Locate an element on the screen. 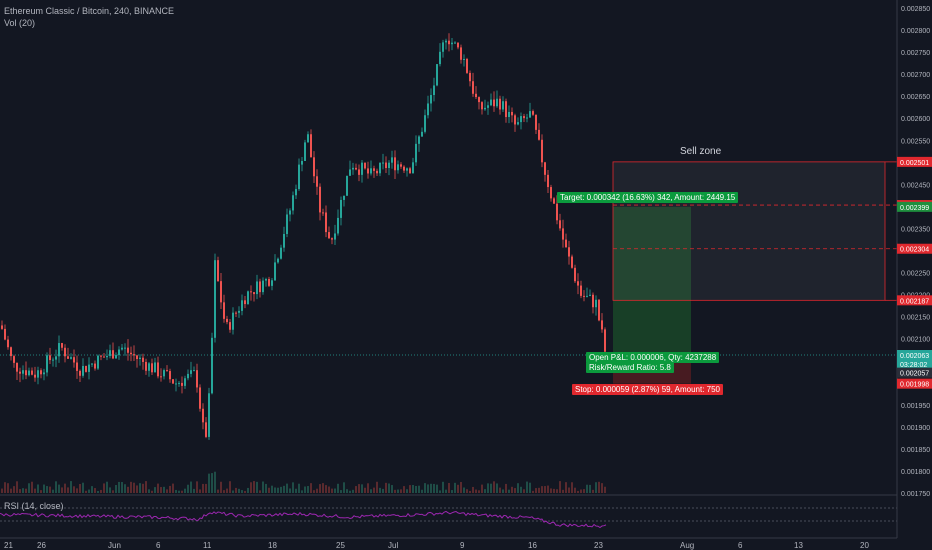  sell-zone-label: Sell zone is located at coordinates (701, 151).